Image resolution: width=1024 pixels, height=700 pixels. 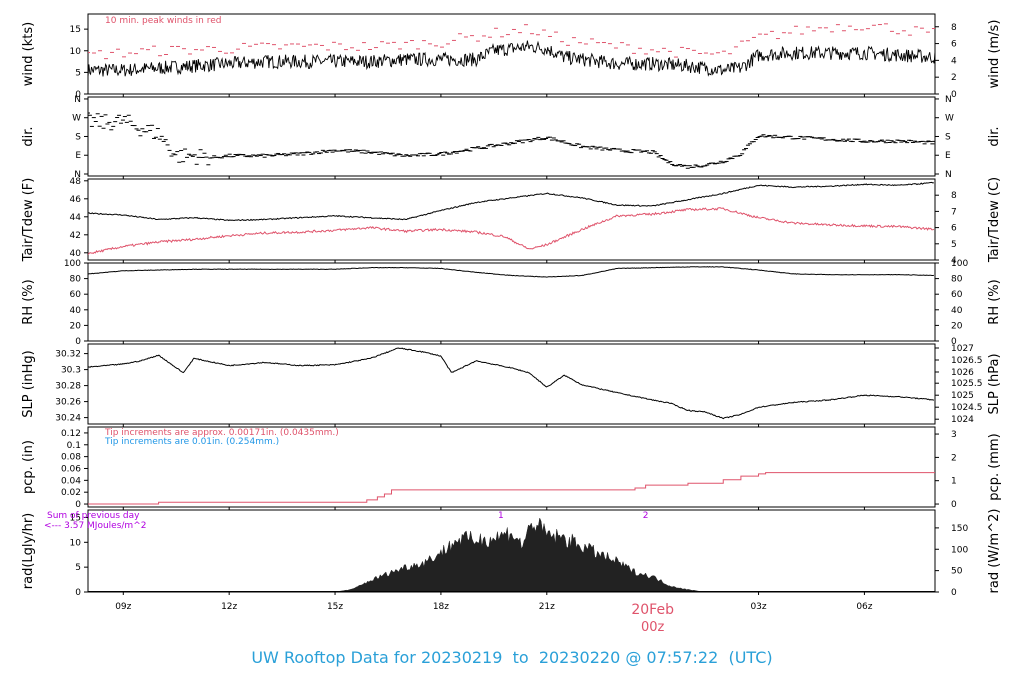 What do you see at coordinates (994, 466) in the screenshot?
I see `y-axis-label-right: pcp. (mm)` at bounding box center [994, 466].